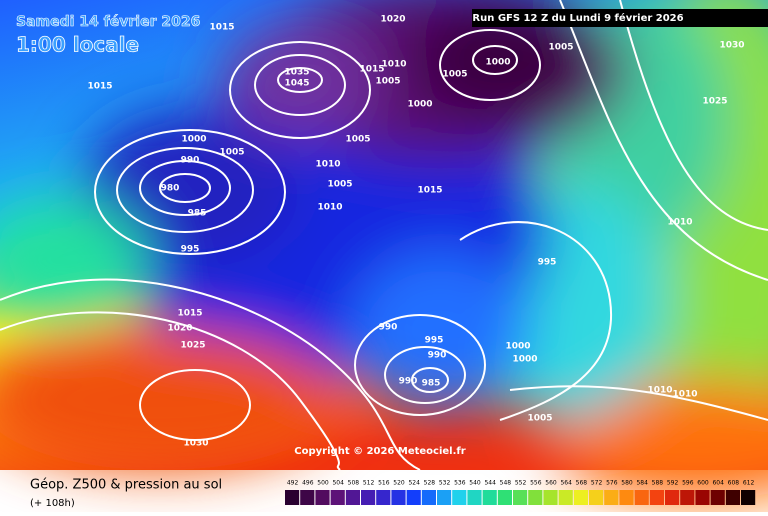 The image size is (768, 516). Describe the element at coordinates (597, 483) in the screenshot. I see `scale-label: 572` at that location.